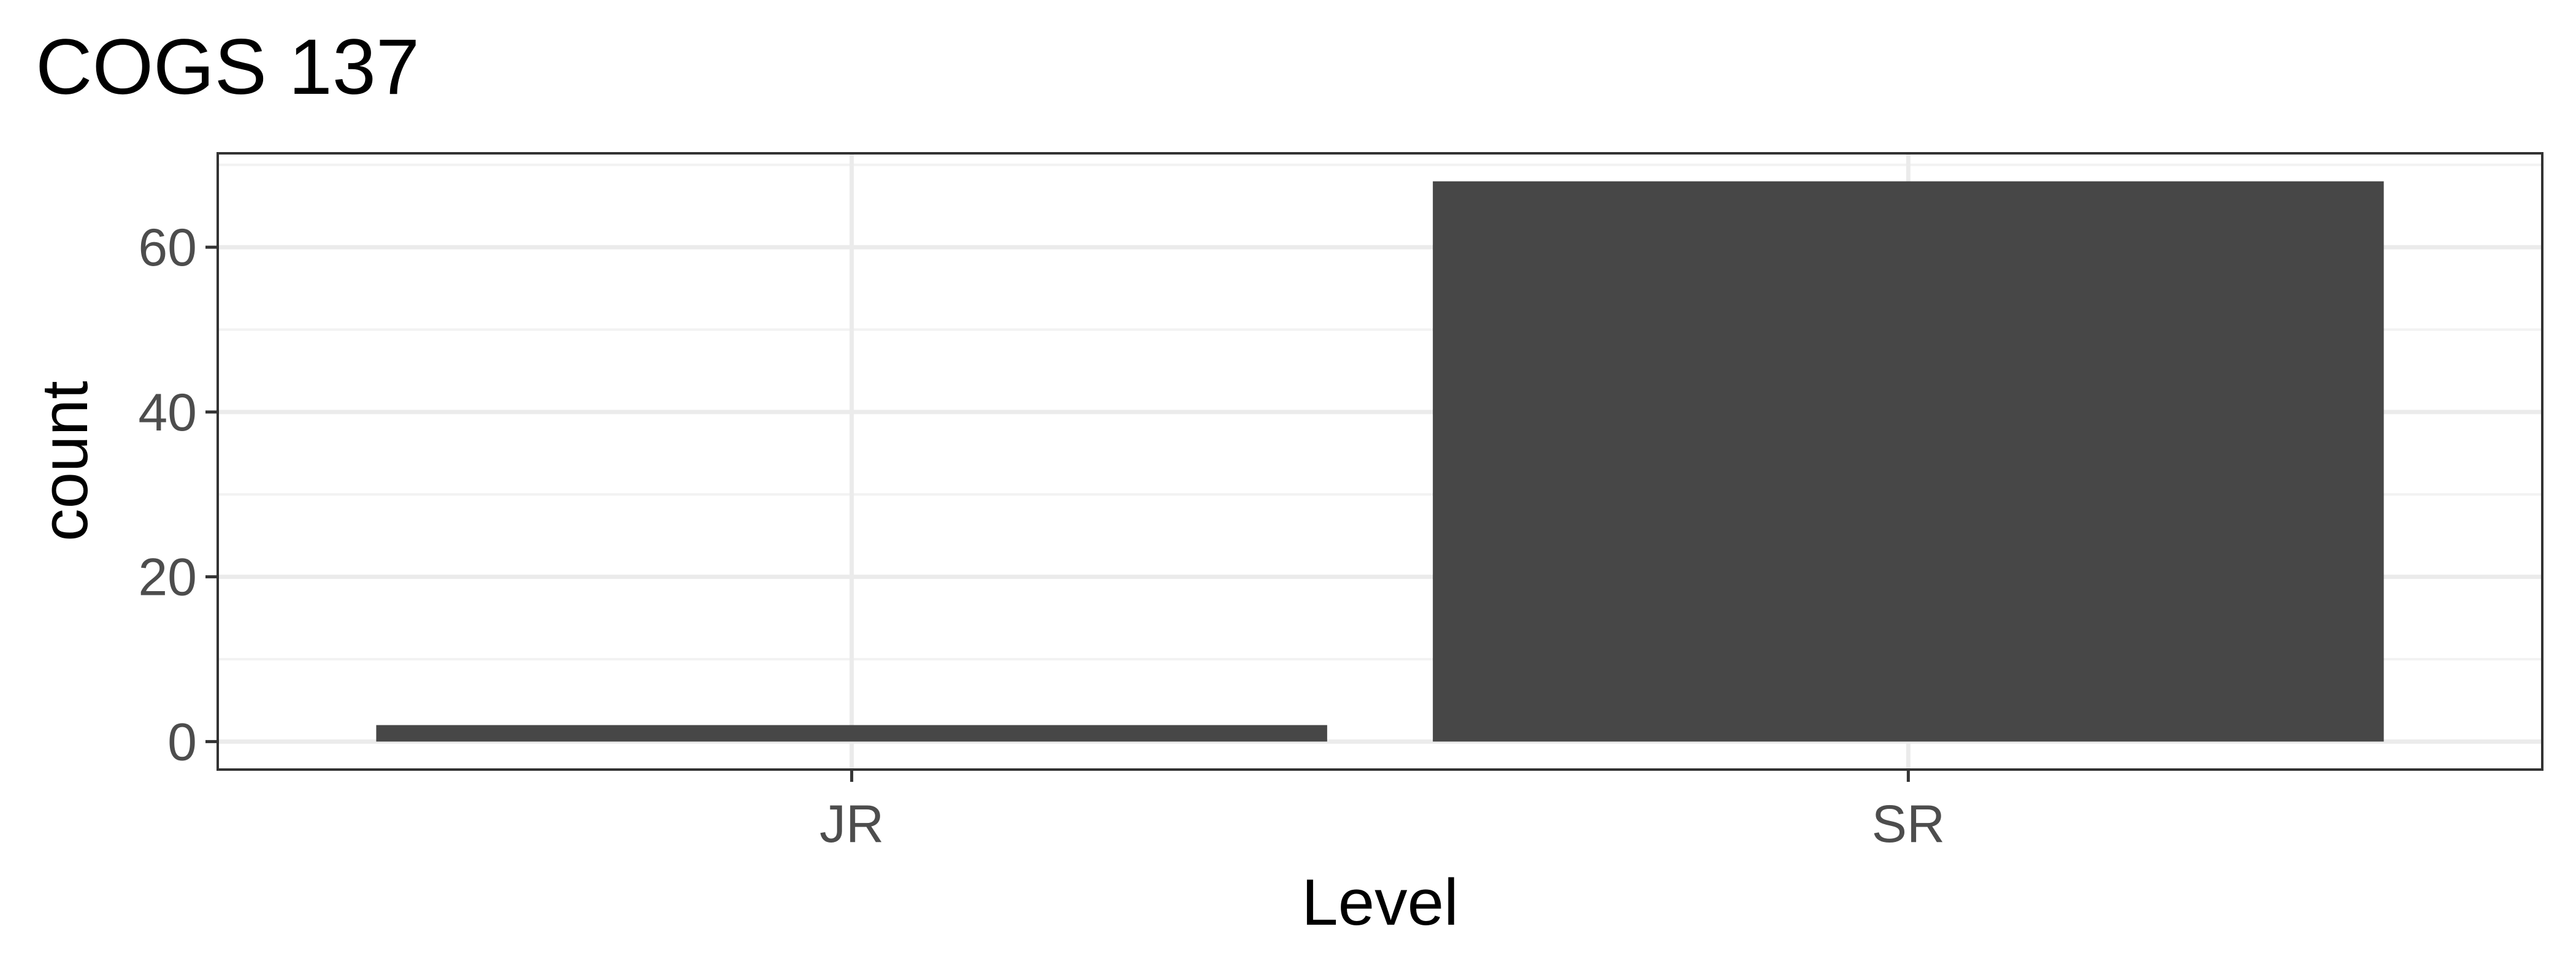  I want to click on x-axis: JR SR, so click(1382, 812).